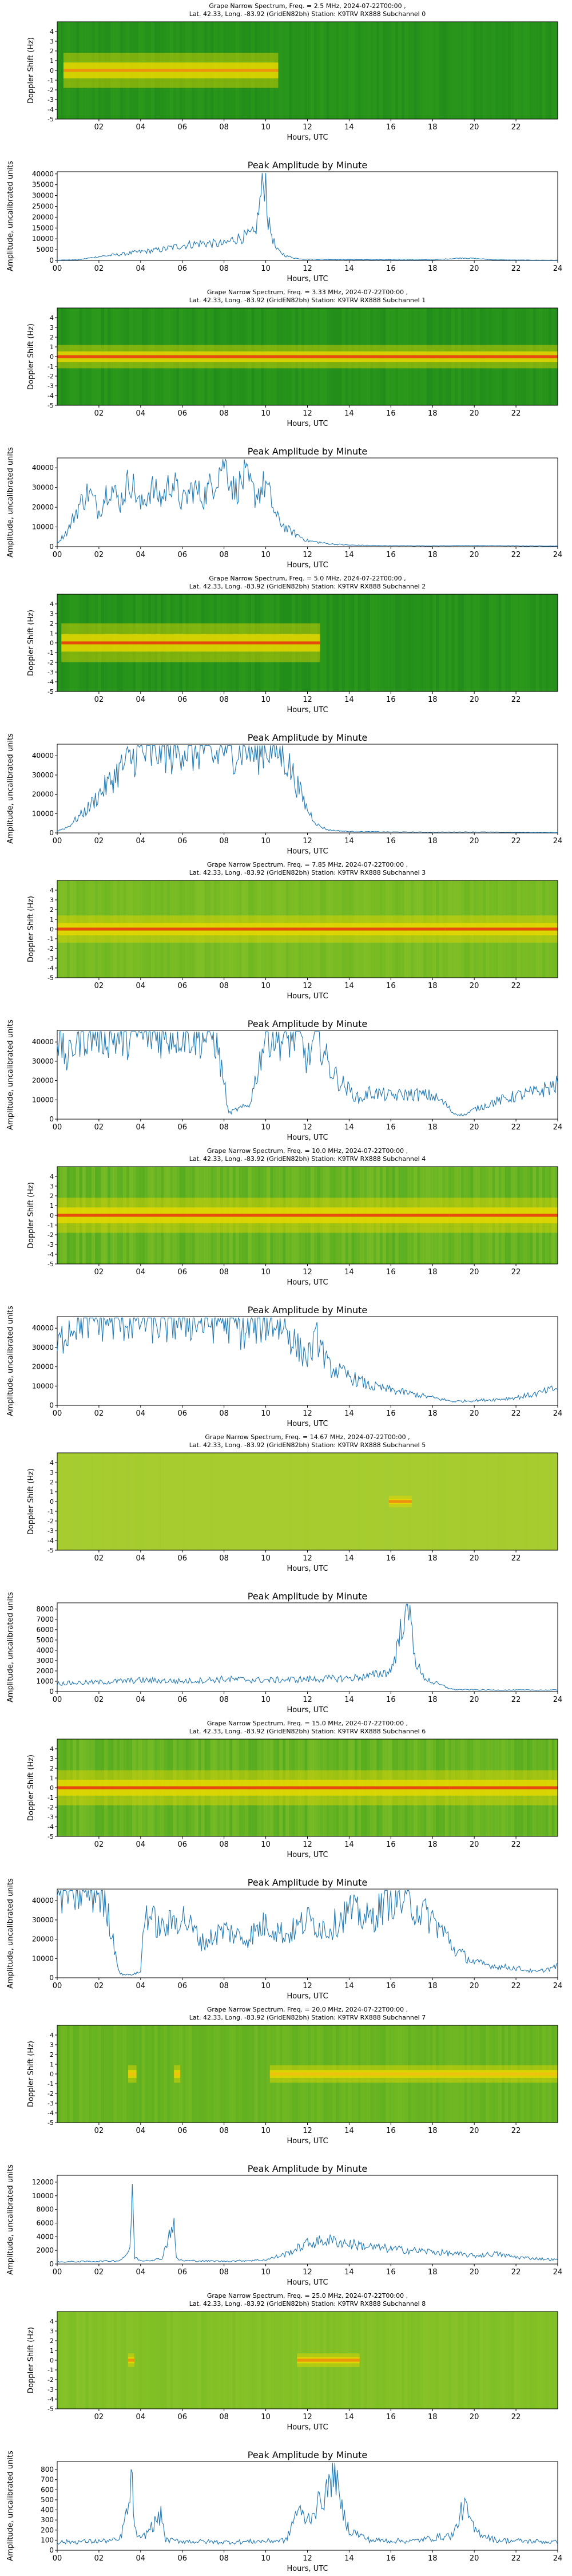 Image resolution: width=572 pixels, height=2576 pixels. Describe the element at coordinates (45, 250) in the screenshot. I see `y-tick-label: 5000` at that location.